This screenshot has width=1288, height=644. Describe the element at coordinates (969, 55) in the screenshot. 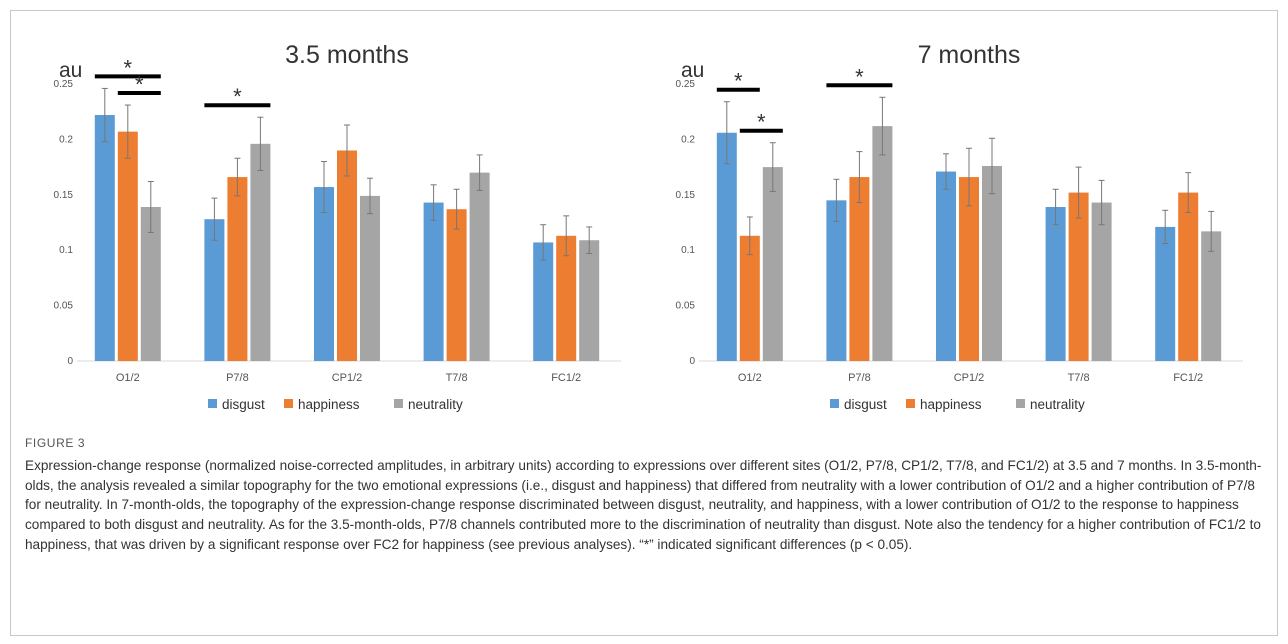

I see `chart-title: 7 months` at that location.